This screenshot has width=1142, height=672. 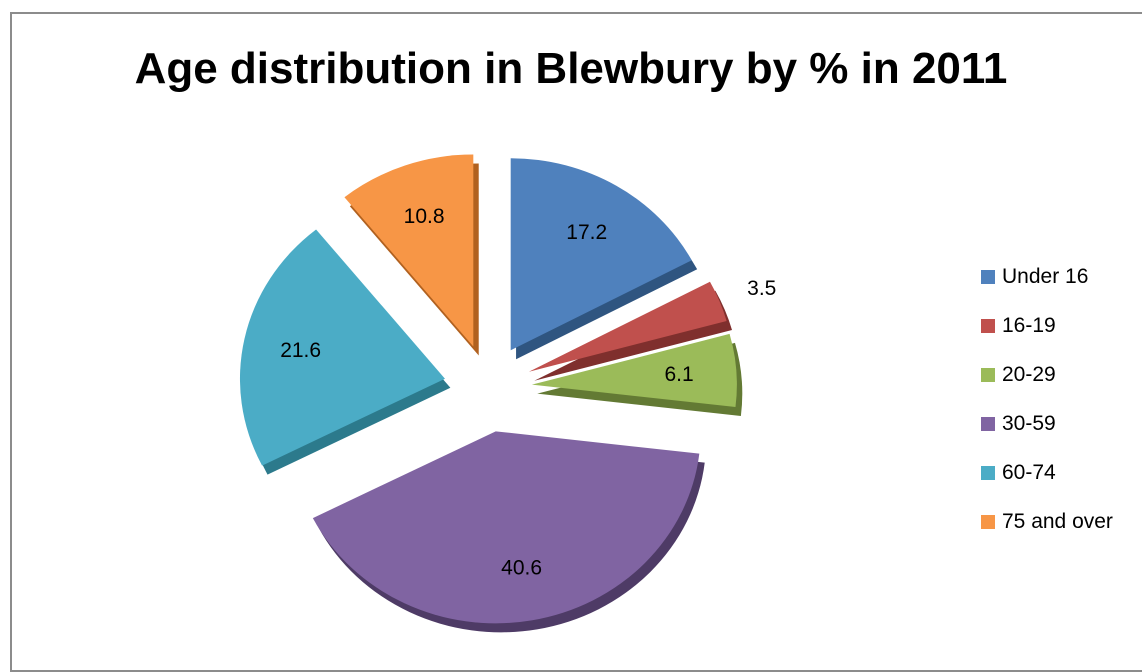 I want to click on legend-item-60-74: 60-74, so click(x=1047, y=472).